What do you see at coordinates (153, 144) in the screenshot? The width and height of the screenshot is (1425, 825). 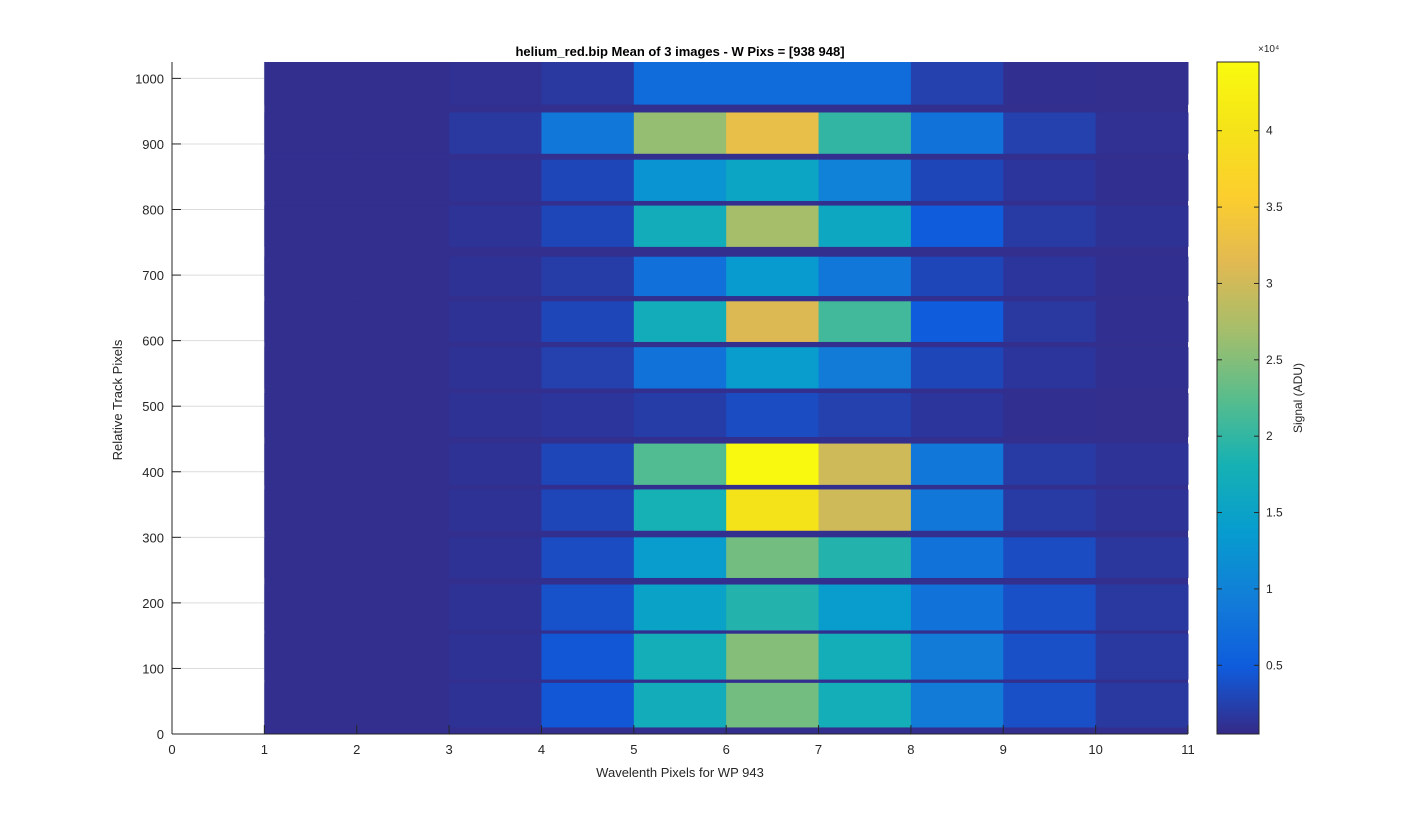 I see `y-tick-label: 900` at bounding box center [153, 144].